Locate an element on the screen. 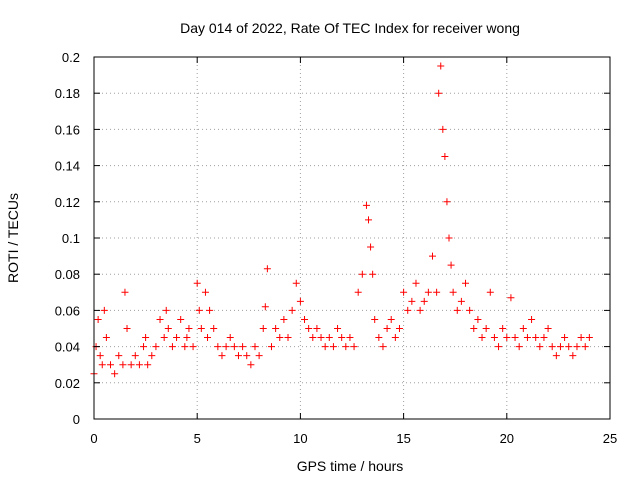  y-tick-label: 0.06 is located at coordinates (67, 310).